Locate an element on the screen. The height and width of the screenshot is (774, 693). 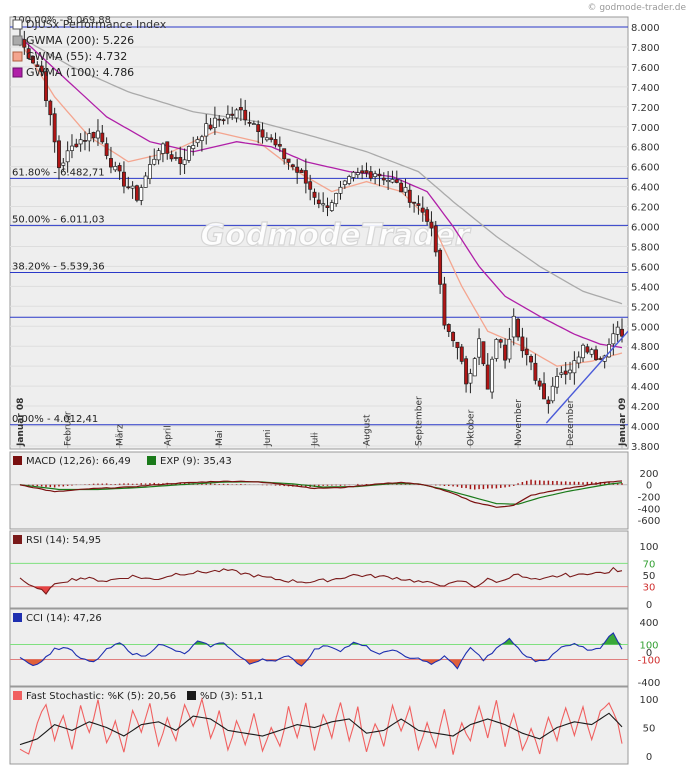
stochastic-d-swatch is located at coordinates (191, 695).